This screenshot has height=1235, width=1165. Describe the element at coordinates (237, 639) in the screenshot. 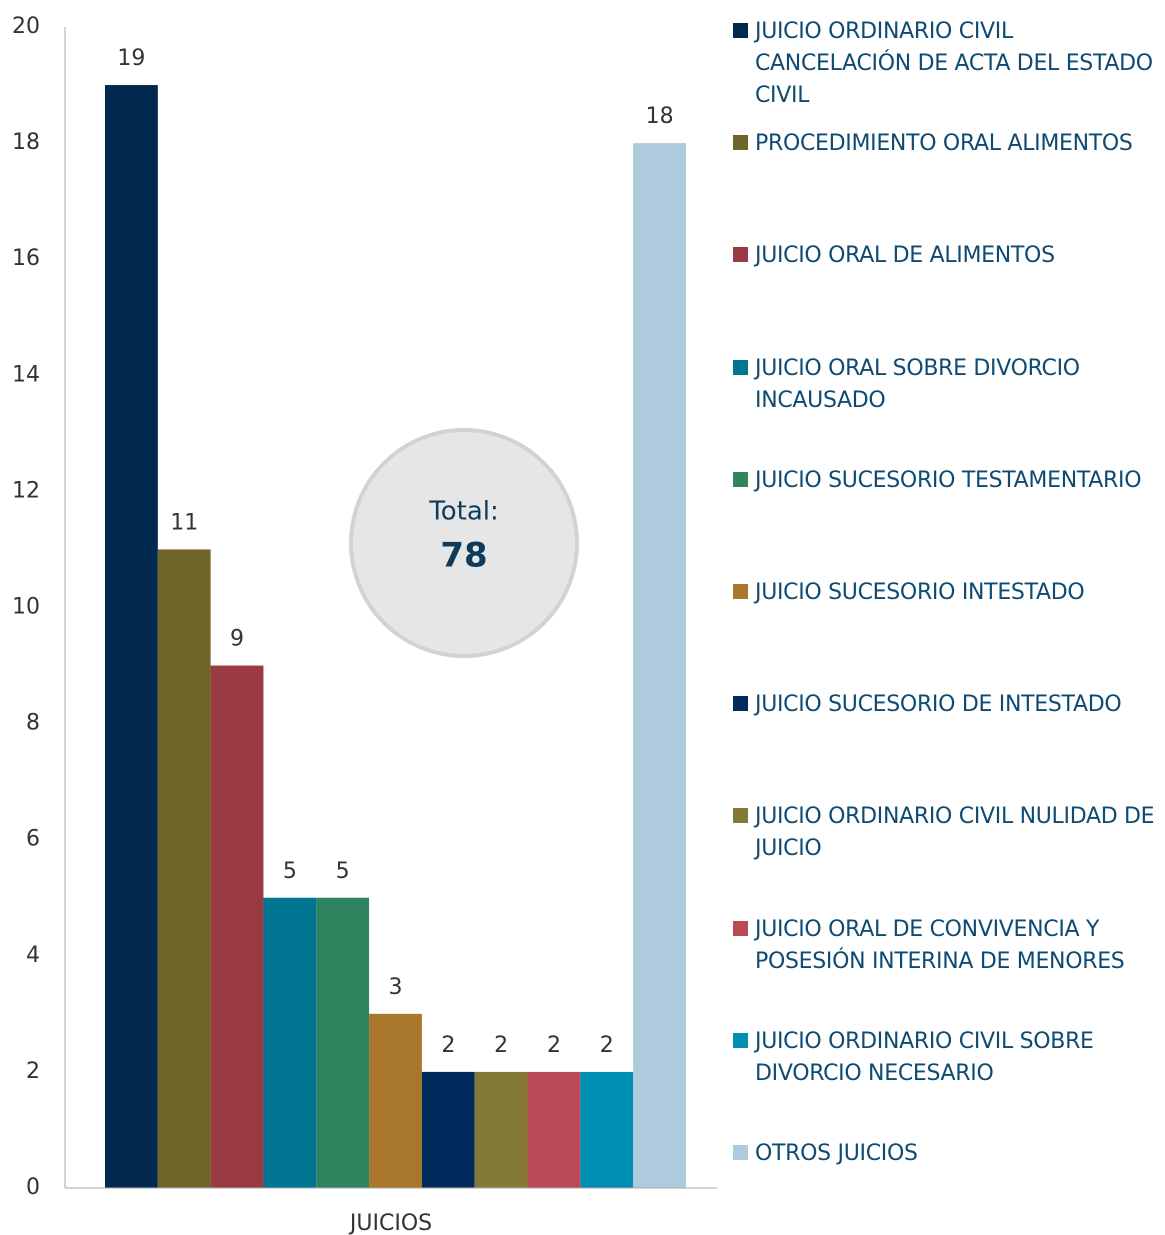

I see `value-label: 9` at that location.